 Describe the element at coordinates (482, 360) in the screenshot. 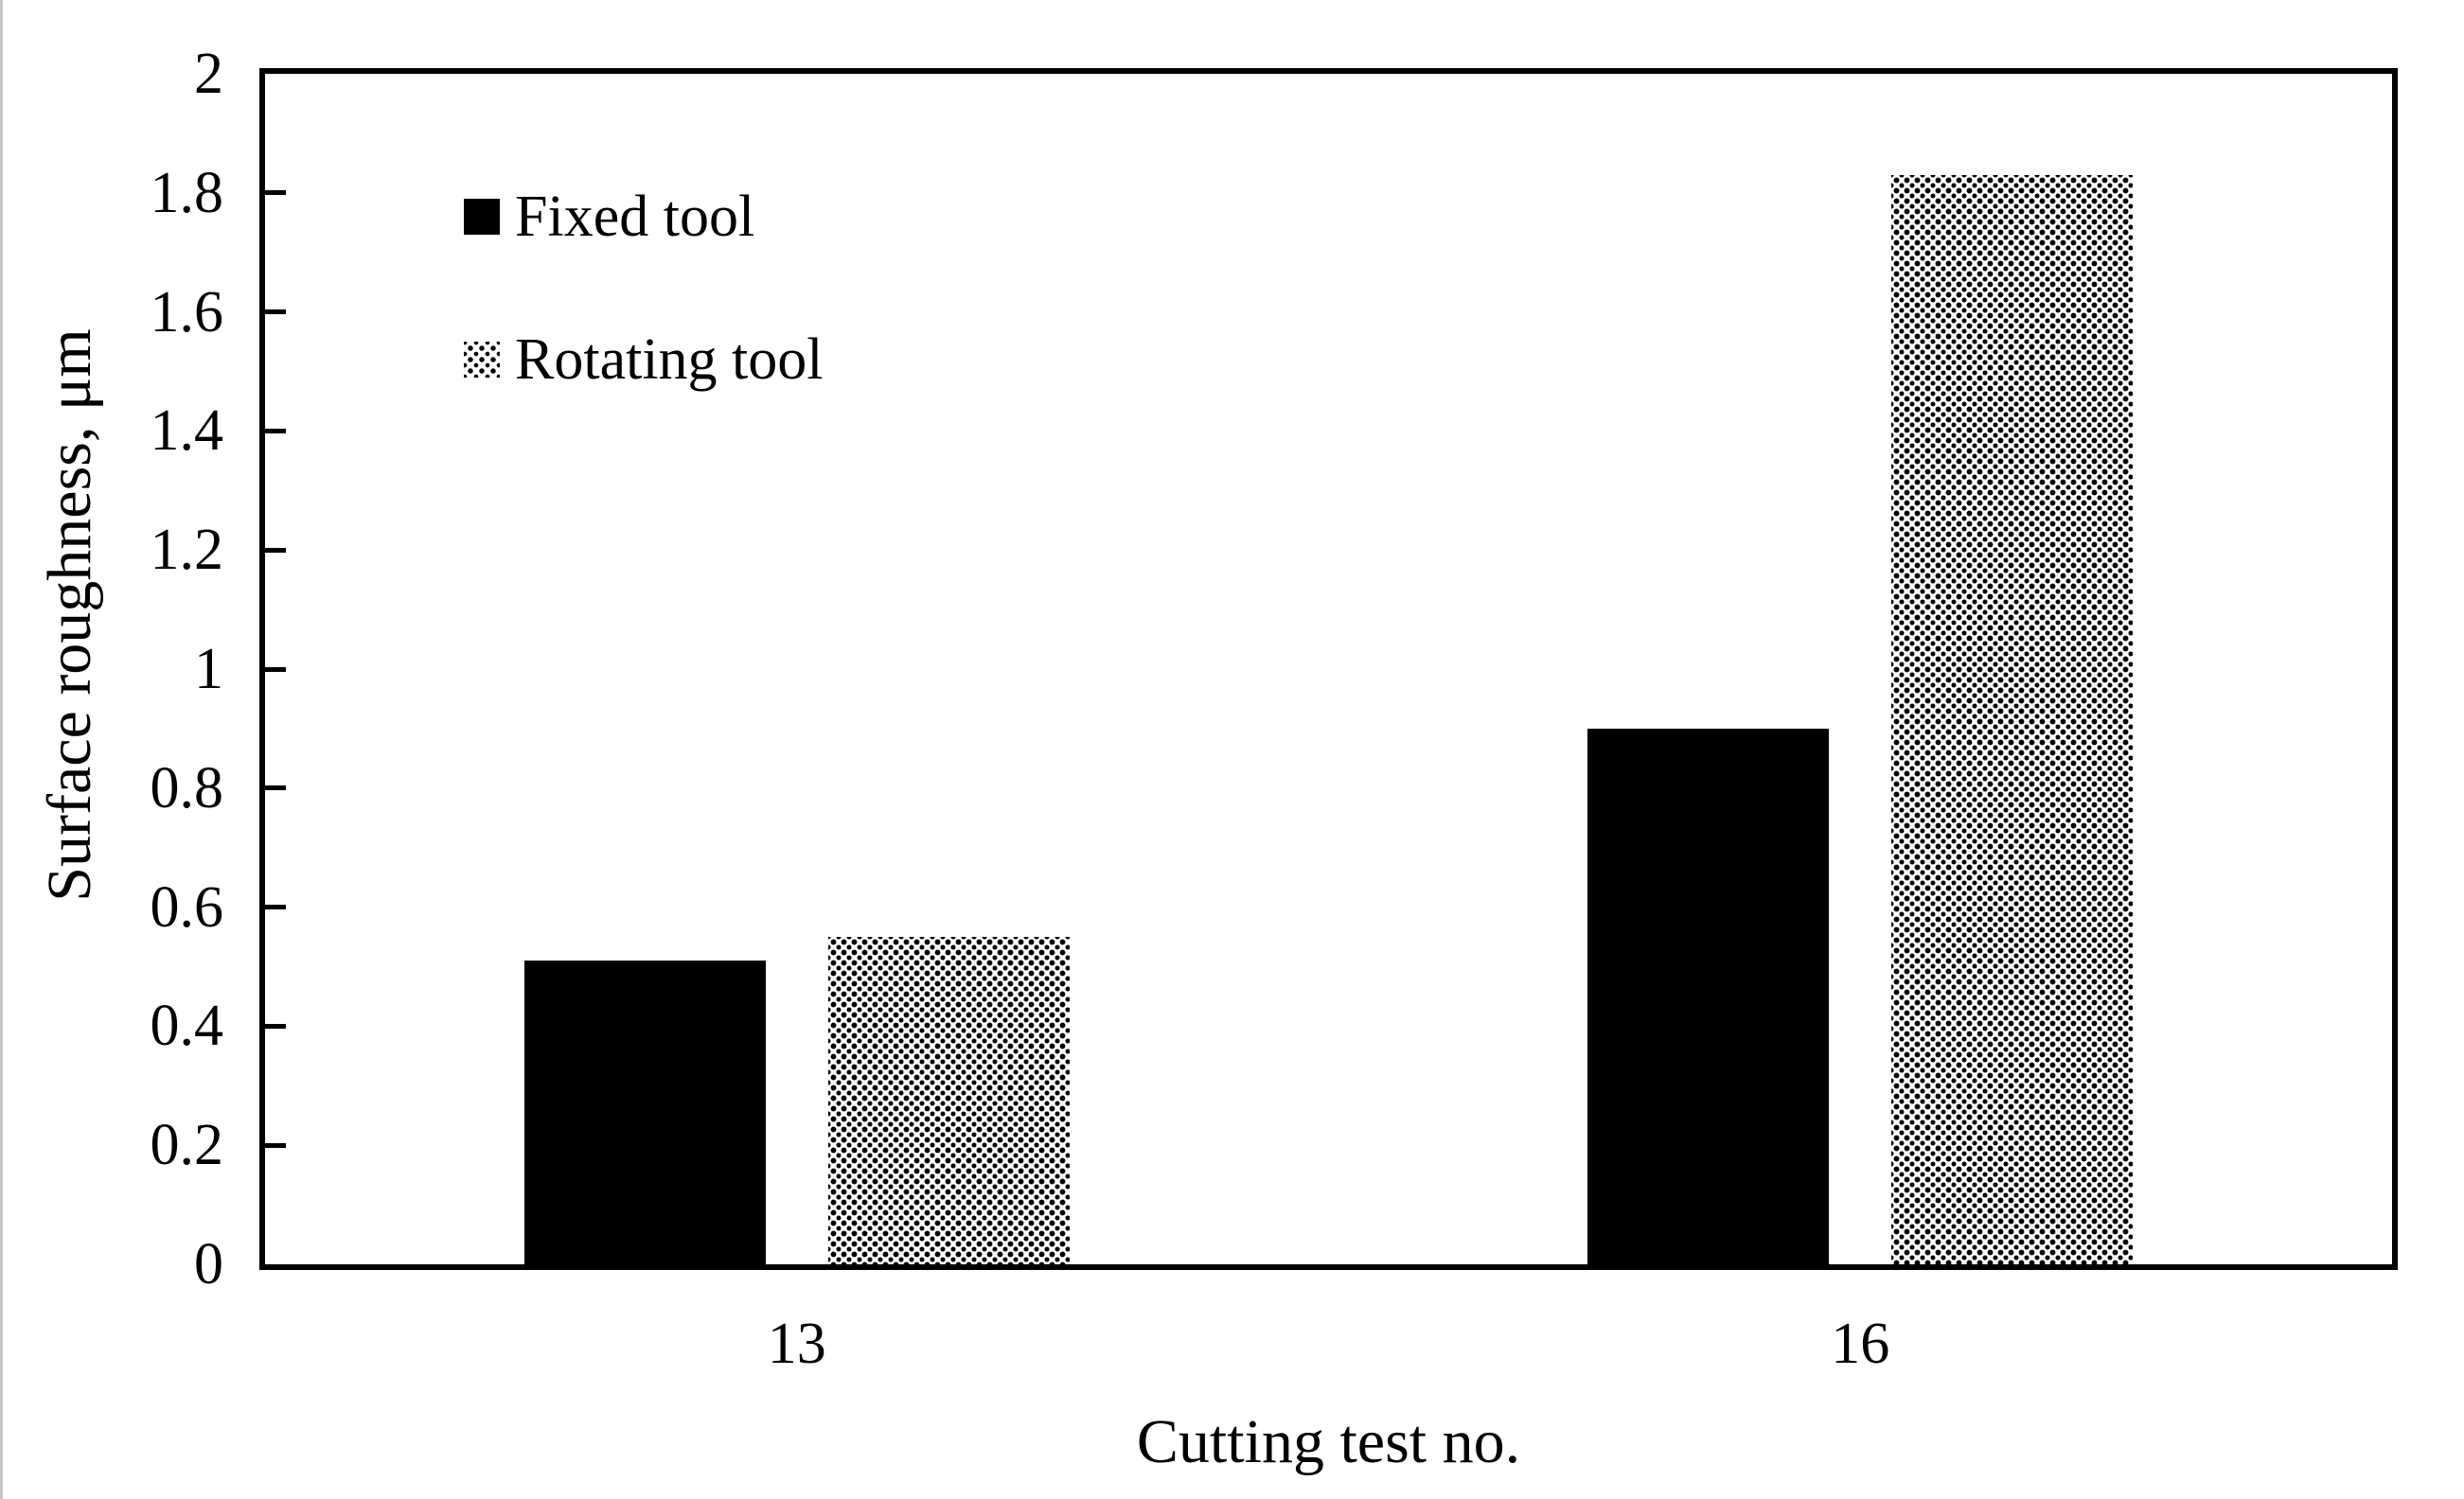

I see `legend-swatch-dotted-icon` at that location.